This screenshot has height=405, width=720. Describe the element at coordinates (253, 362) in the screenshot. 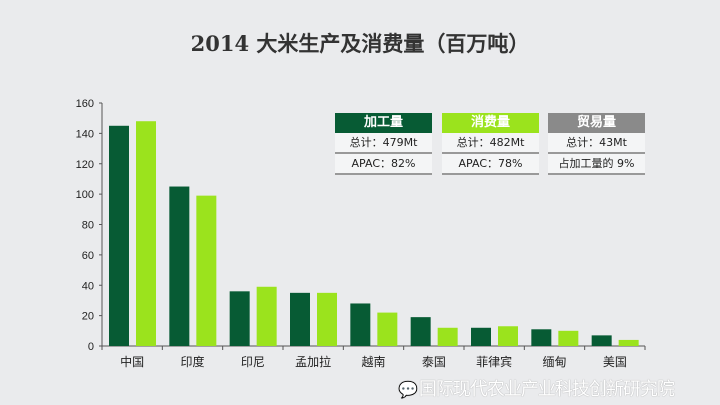

I see `x-tick-label: 印尼` at that location.